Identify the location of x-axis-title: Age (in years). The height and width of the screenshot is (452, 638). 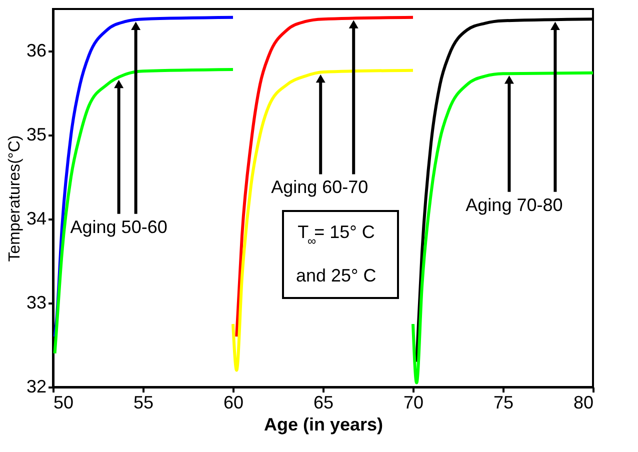
(324, 424).